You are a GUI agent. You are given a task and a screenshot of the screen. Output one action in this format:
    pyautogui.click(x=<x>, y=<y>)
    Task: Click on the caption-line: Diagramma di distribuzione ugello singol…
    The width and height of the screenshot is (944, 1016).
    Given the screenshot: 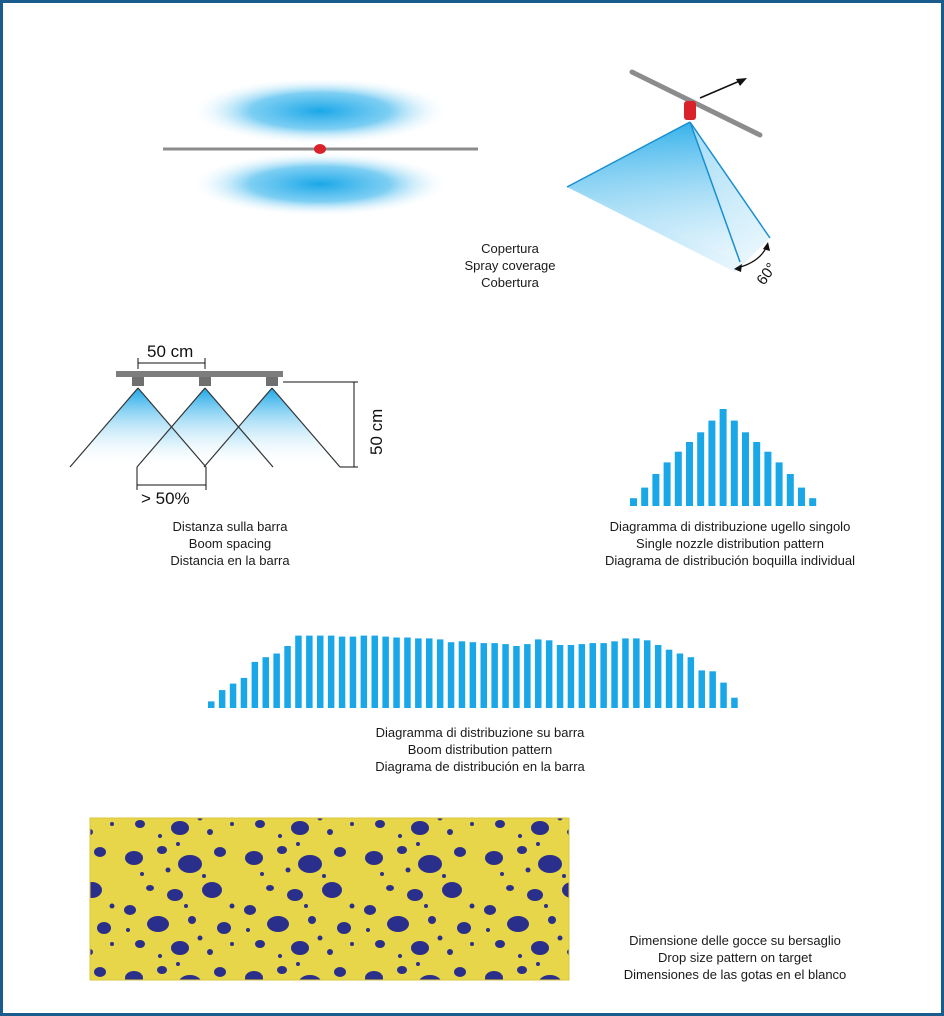 What is the action you would take?
    pyautogui.click(x=730, y=526)
    